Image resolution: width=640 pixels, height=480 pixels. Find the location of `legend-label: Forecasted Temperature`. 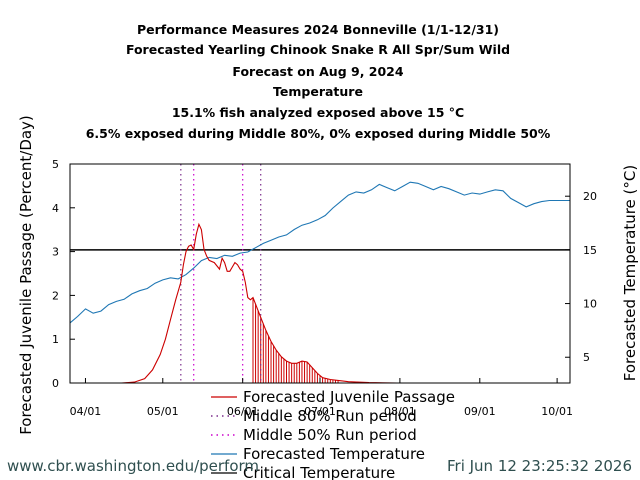

legend-label: Forecasted Temperature is located at coordinates (334, 454).